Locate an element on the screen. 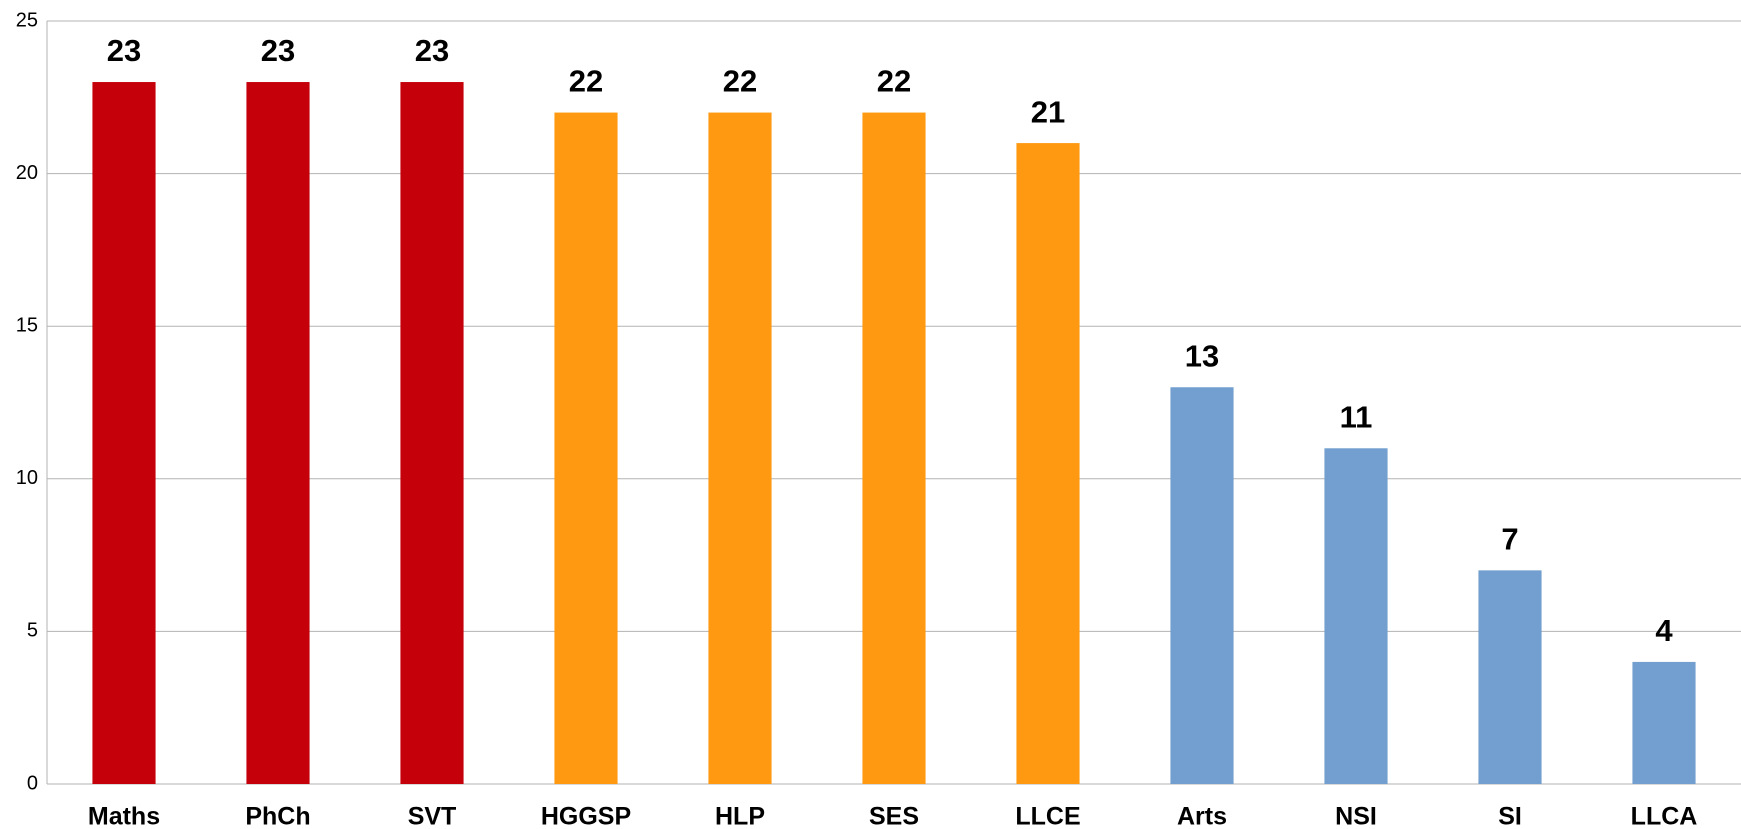 This screenshot has height=829, width=1741. value-label: 7 is located at coordinates (1509, 539).